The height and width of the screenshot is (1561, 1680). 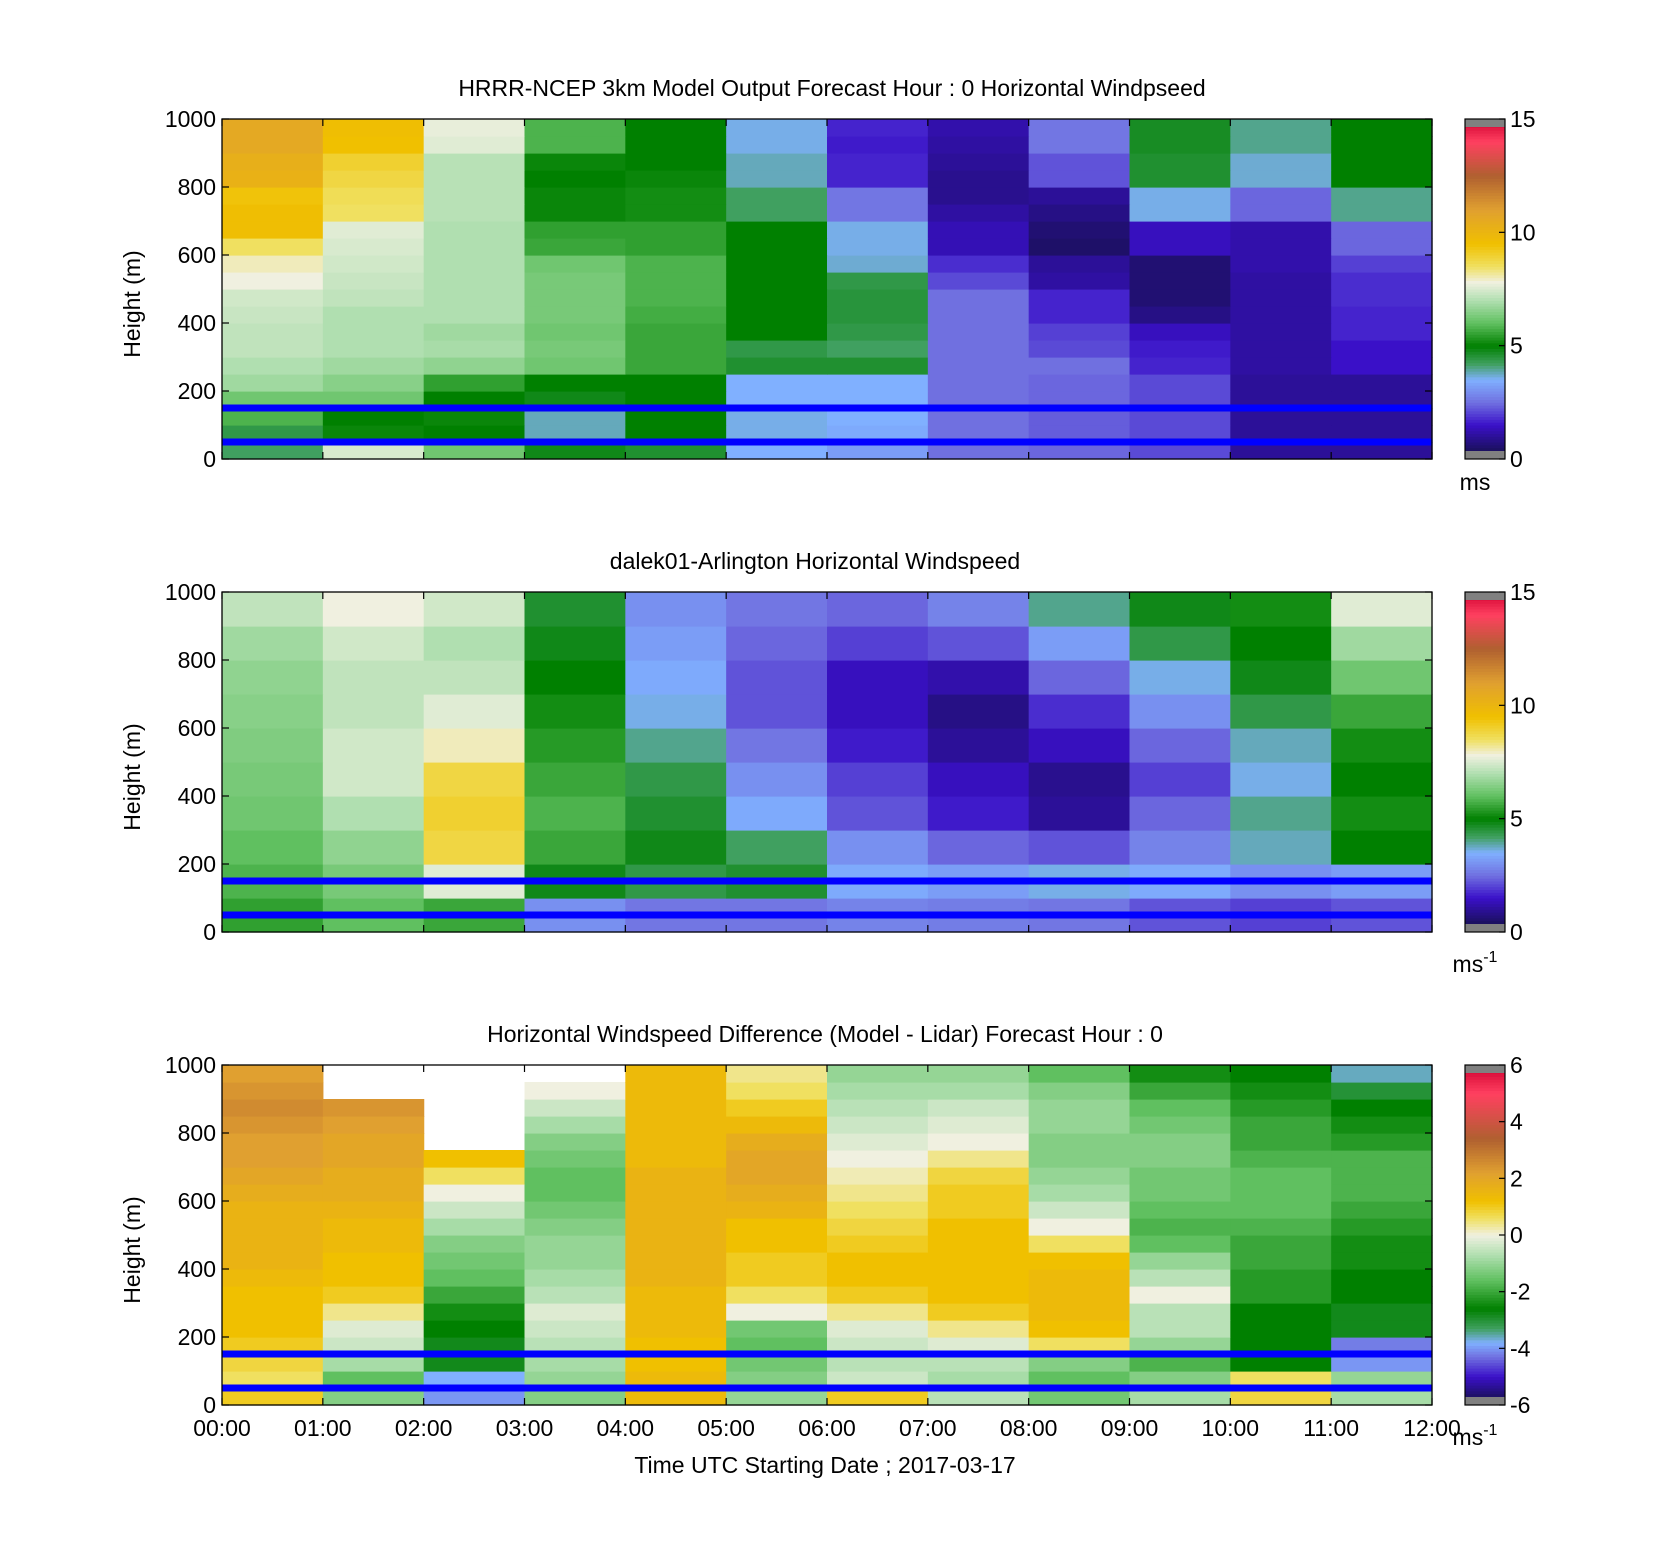 I want to click on colorbar: -6 -4 -2 0 2 4 6, so click(x=1497, y=1235).